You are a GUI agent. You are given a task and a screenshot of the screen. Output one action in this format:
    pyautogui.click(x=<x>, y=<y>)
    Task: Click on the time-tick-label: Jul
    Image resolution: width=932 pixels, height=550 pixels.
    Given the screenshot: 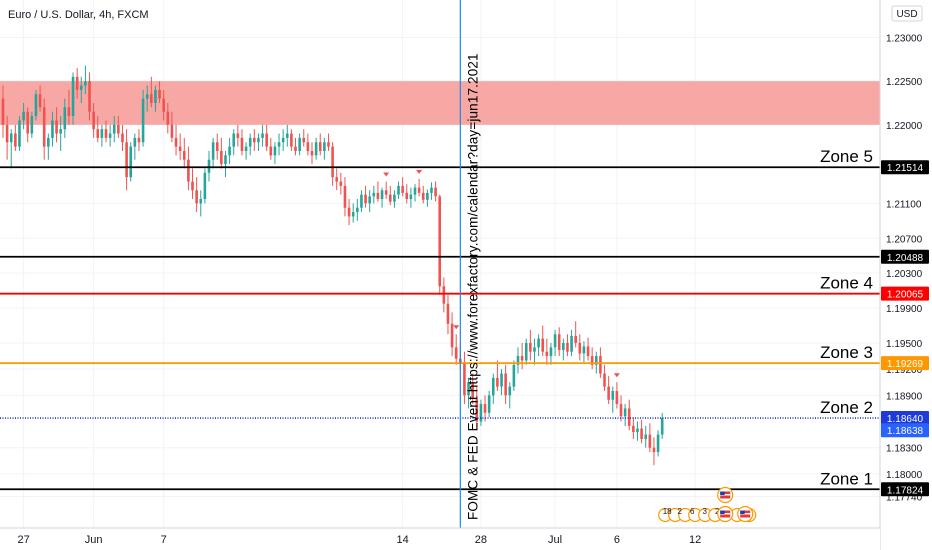 What is the action you would take?
    pyautogui.click(x=555, y=540)
    